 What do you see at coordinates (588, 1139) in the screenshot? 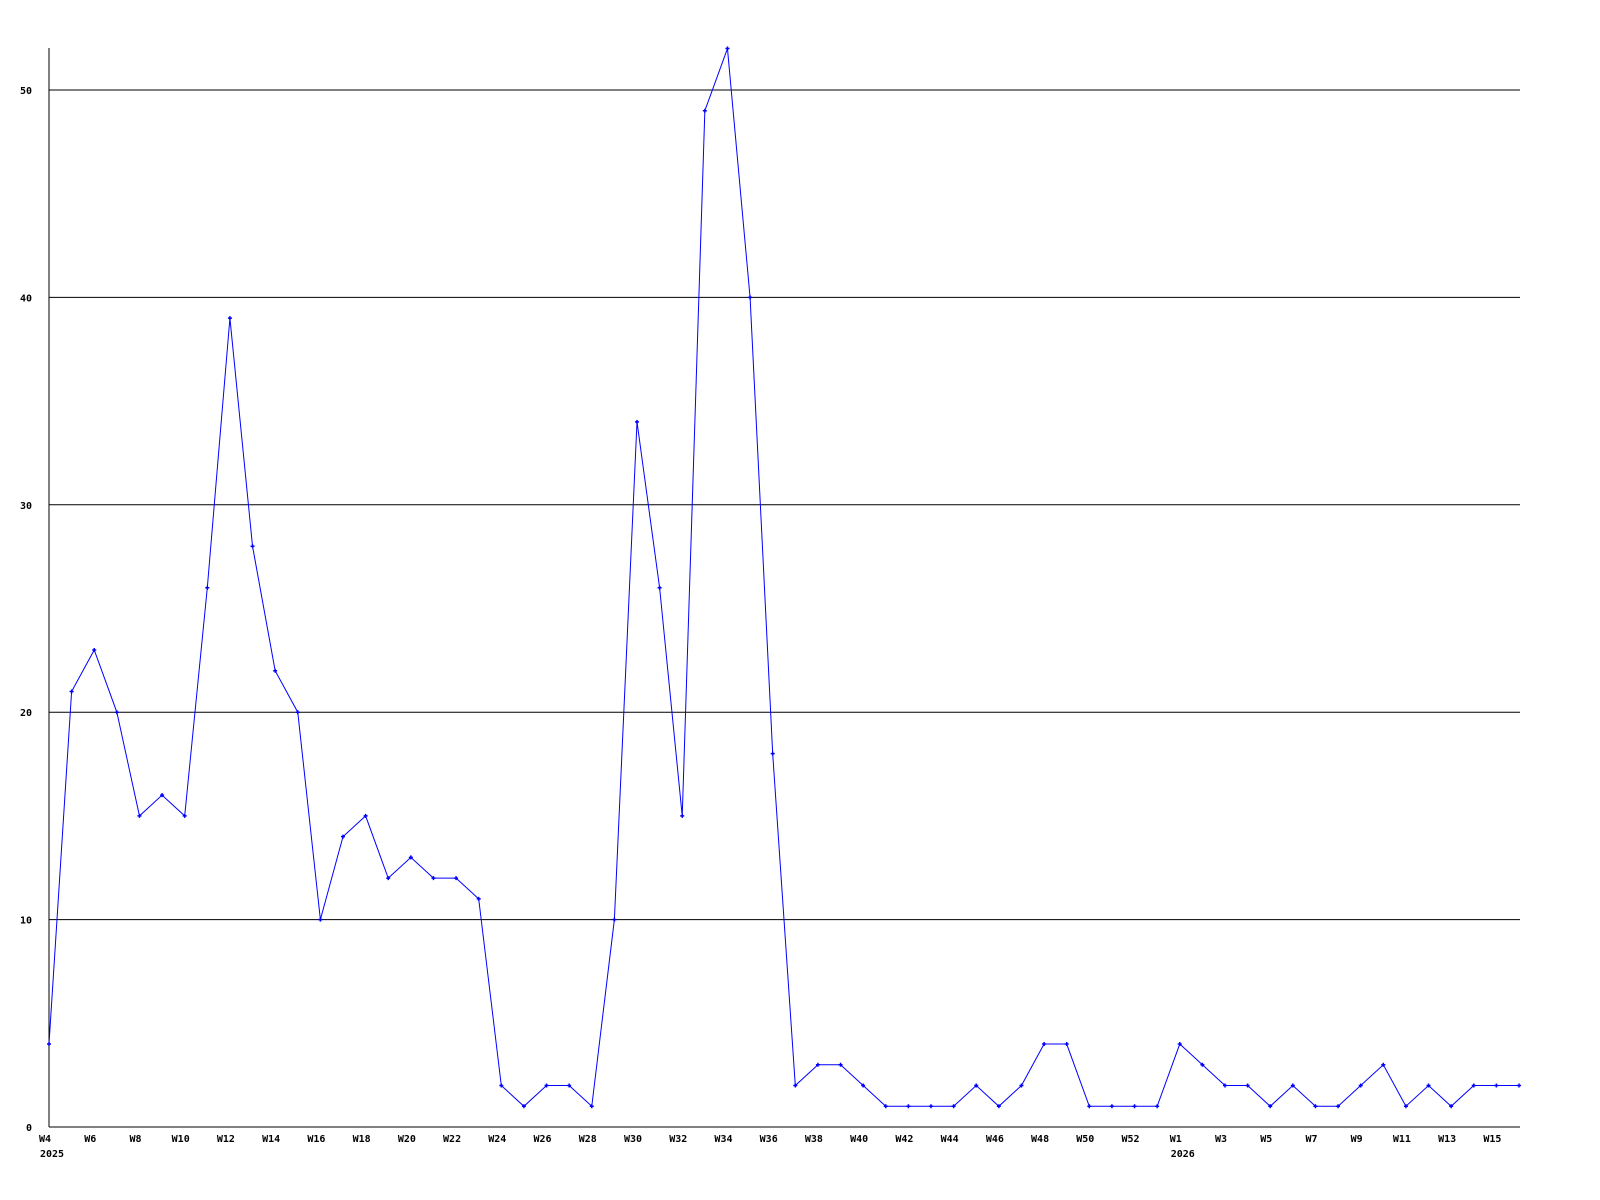
I see `x-tick-label: W28` at bounding box center [588, 1139].